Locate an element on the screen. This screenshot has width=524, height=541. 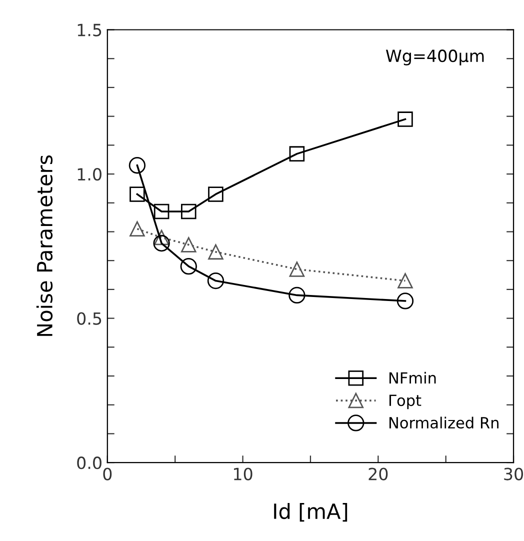
y-tick-label: 0.5 is located at coordinates (89, 318).